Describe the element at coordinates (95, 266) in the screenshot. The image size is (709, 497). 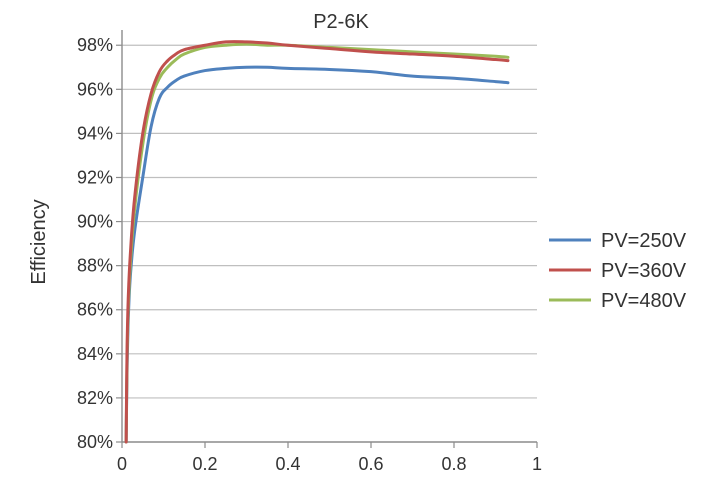
I see `y-tick-label: 88%` at that location.